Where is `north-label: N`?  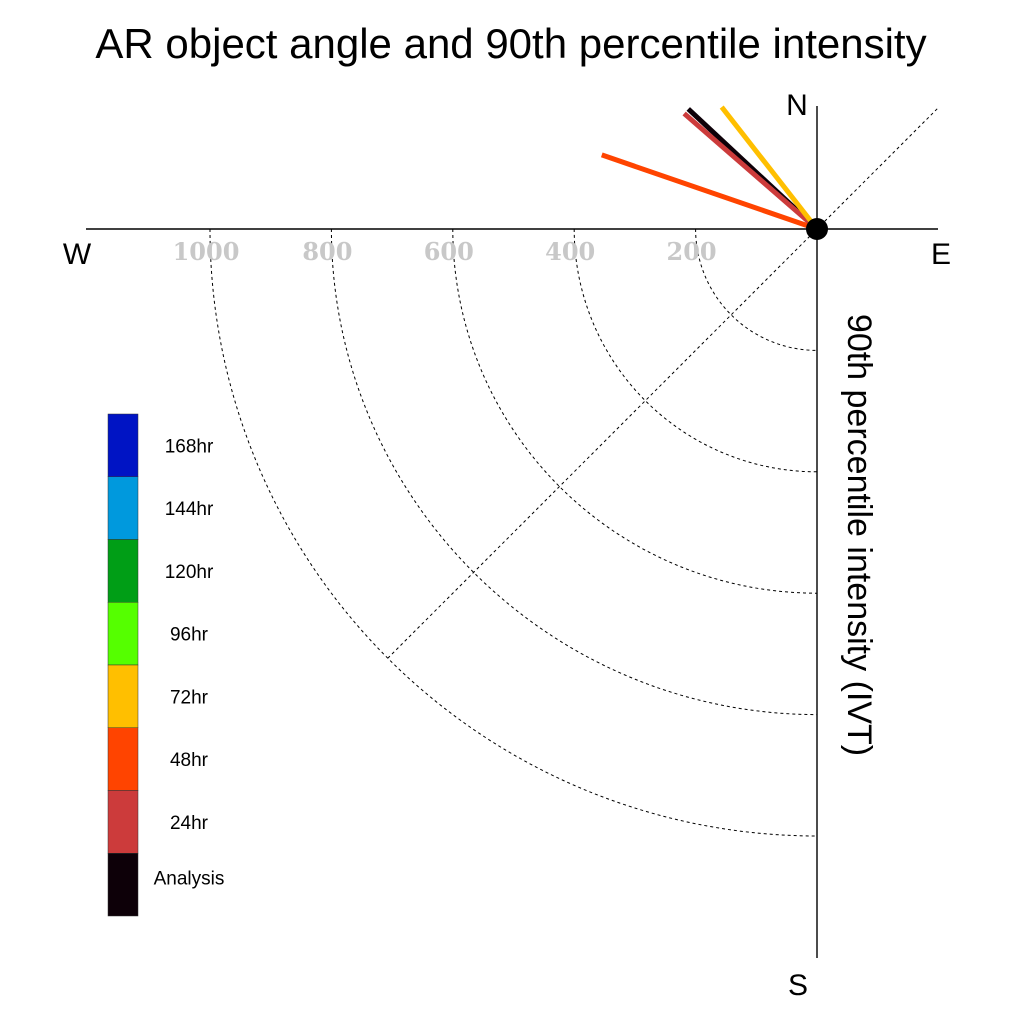 north-label: N is located at coordinates (797, 105).